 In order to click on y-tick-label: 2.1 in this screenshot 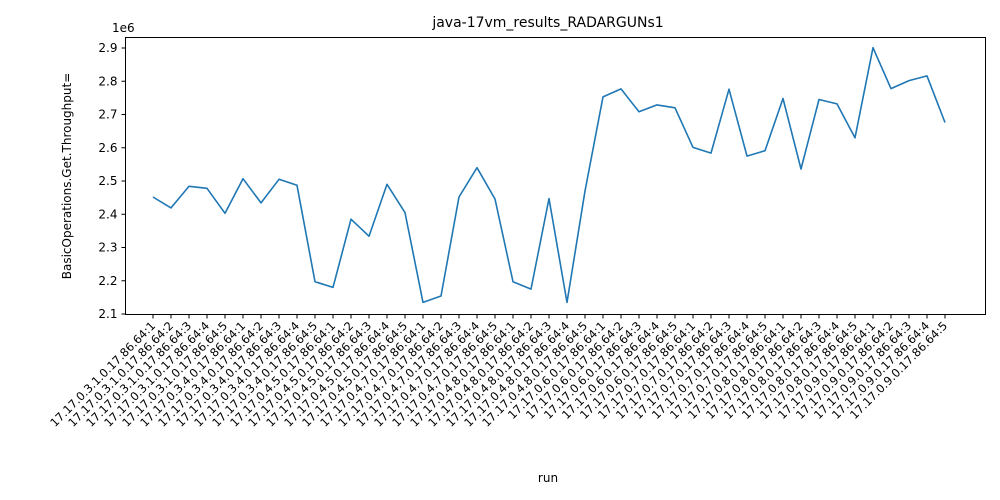, I will do `click(107, 314)`.